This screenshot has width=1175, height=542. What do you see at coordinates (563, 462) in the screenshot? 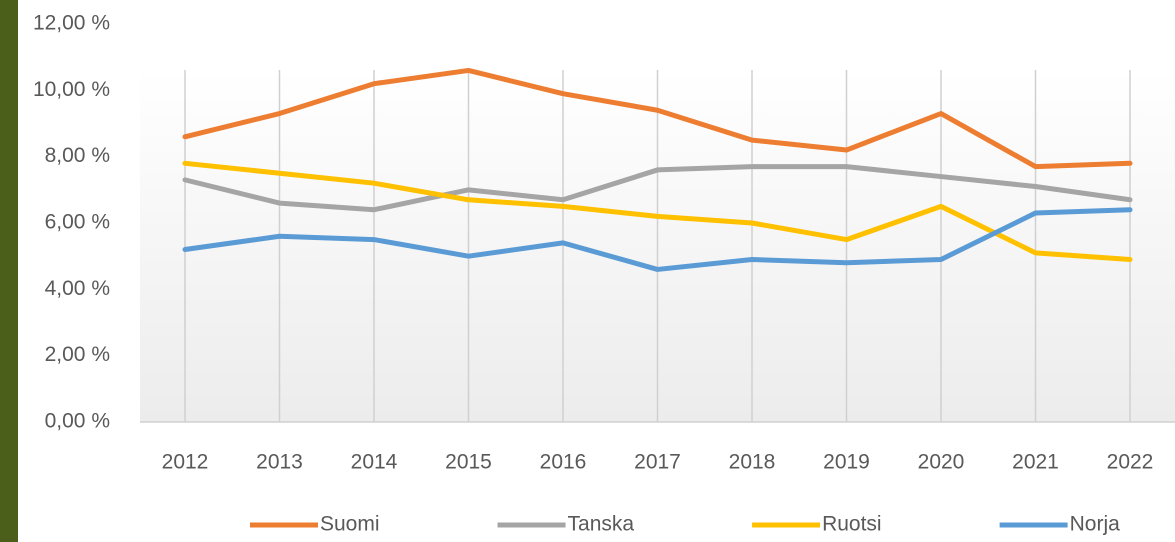
I see `x-tick-label: 2016` at bounding box center [563, 462].